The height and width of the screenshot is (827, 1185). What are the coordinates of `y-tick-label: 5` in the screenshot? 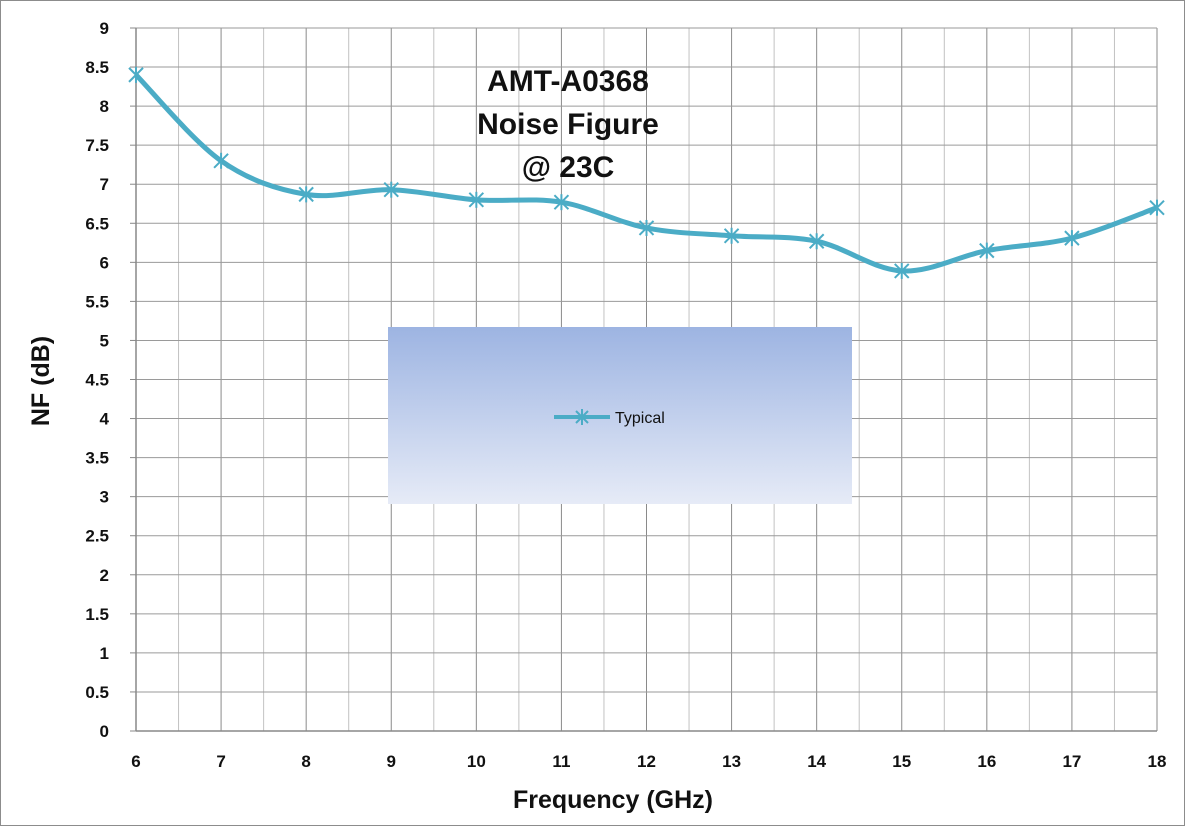 It's located at (104, 340).